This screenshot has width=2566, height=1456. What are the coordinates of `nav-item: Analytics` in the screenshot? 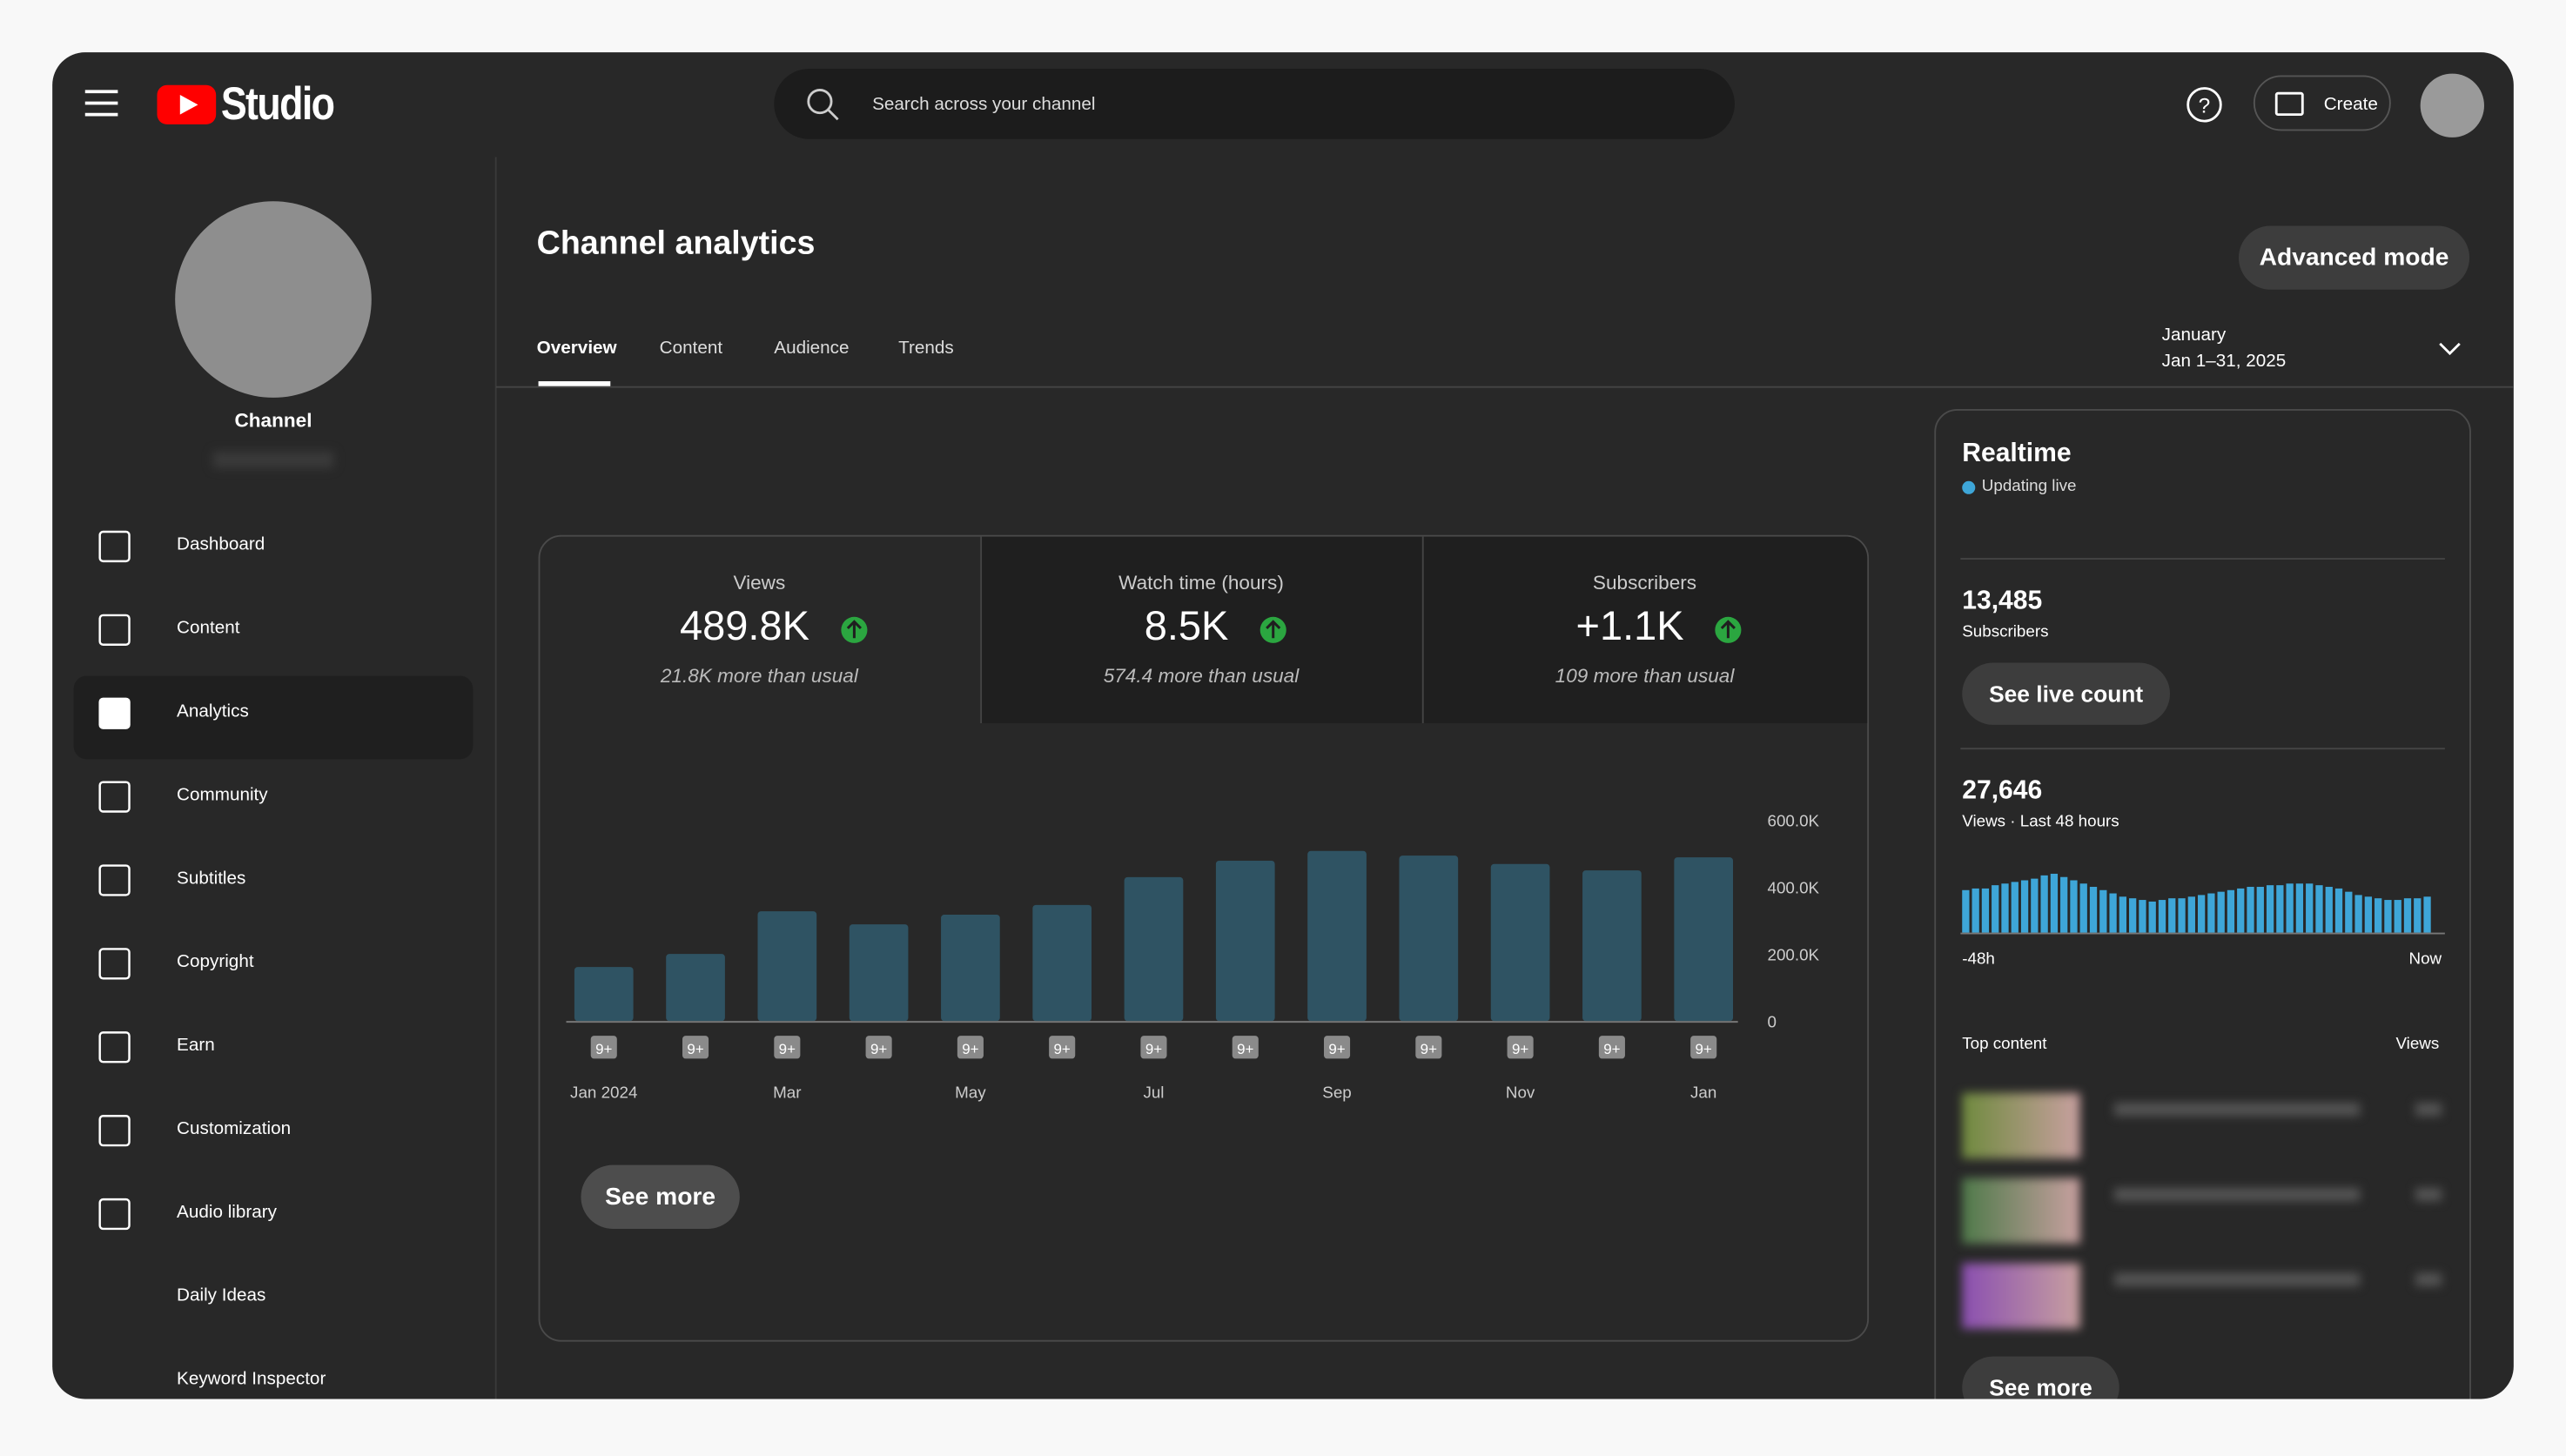 It's located at (213, 711).